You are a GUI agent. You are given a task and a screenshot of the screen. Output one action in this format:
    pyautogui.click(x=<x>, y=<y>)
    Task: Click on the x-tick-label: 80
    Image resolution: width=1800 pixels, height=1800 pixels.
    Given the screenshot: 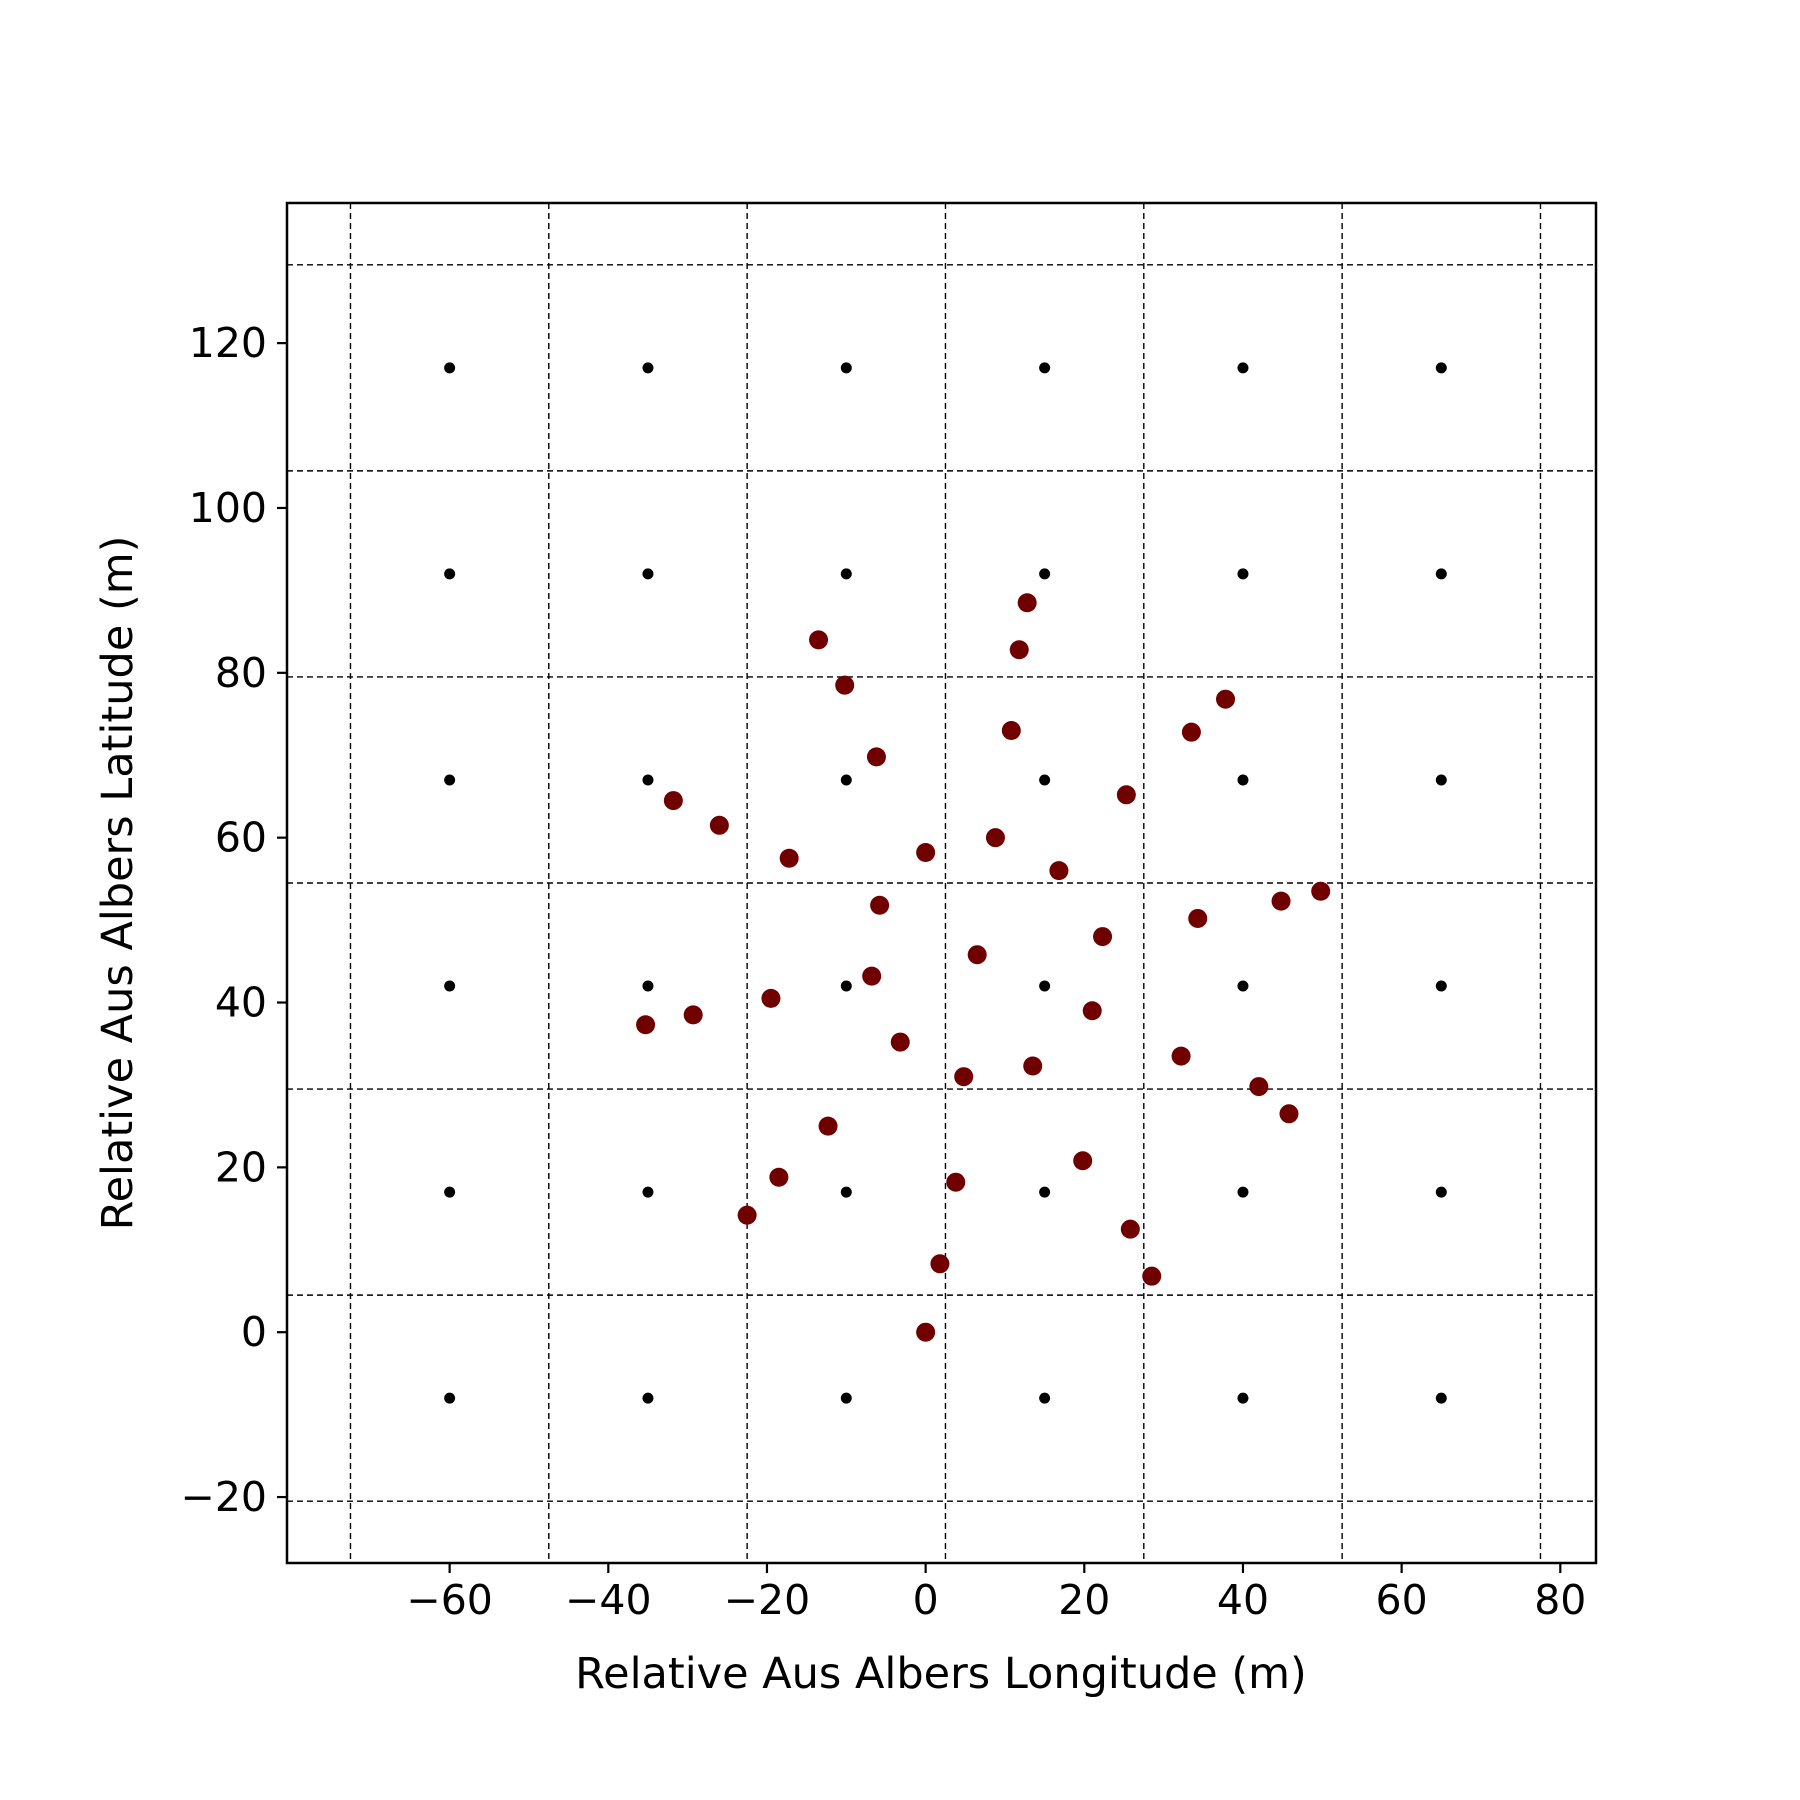 What is the action you would take?
    pyautogui.click(x=1560, y=1600)
    